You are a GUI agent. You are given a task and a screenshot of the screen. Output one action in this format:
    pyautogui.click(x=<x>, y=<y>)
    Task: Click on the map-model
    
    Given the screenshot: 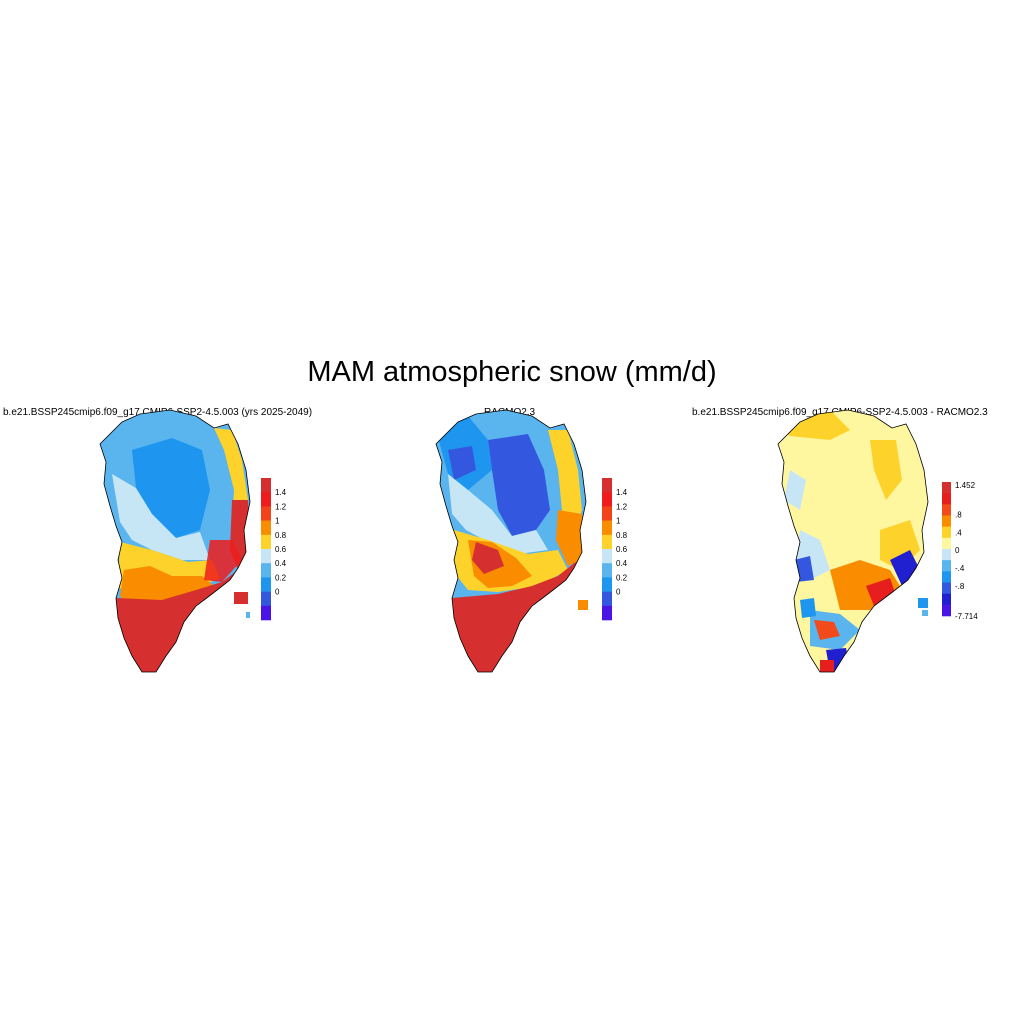 What is the action you would take?
    pyautogui.click(x=175, y=541)
    